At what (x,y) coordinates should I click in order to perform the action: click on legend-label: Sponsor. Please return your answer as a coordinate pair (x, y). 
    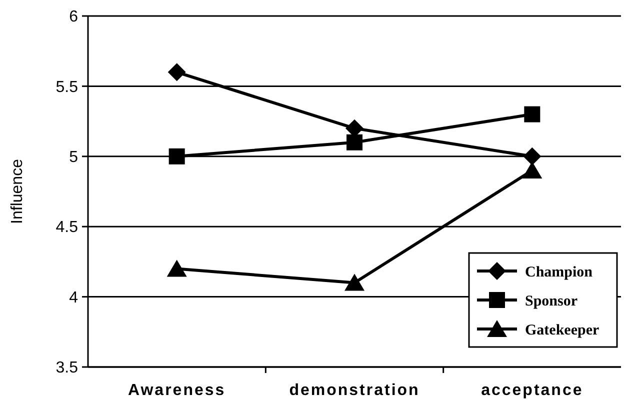
    Looking at the image, I should click on (551, 301).